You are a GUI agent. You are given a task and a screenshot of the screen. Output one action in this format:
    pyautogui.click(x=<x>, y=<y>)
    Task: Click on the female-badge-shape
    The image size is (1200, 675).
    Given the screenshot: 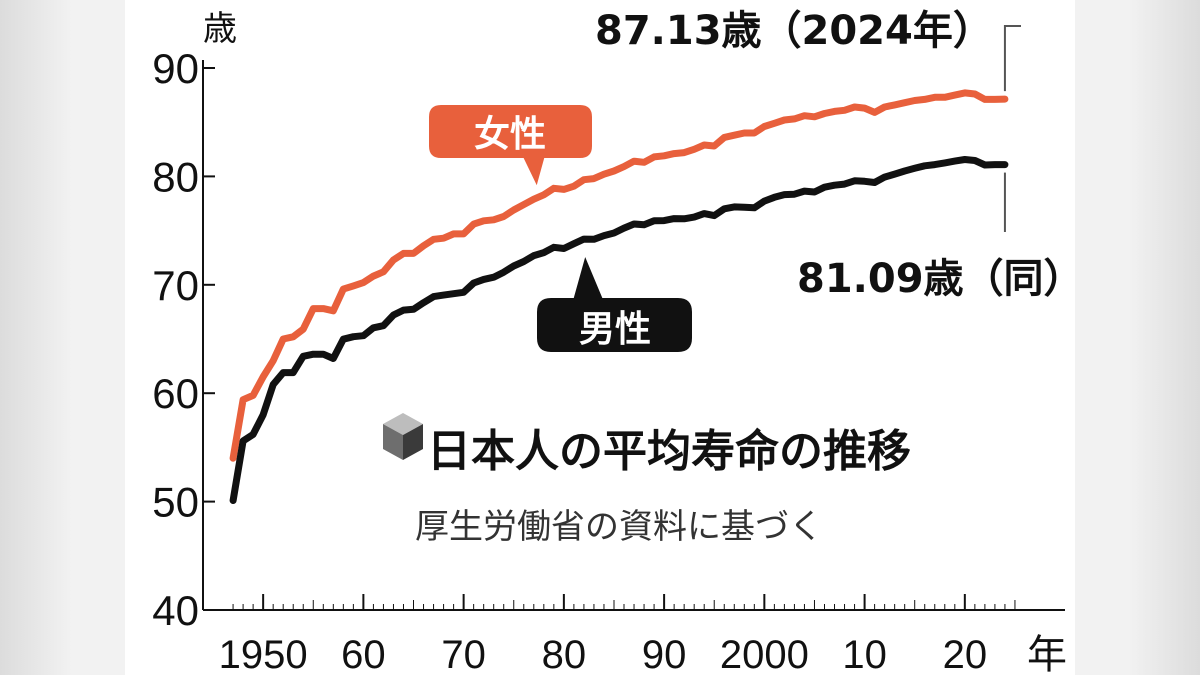 What is the action you would take?
    pyautogui.click(x=510, y=147)
    